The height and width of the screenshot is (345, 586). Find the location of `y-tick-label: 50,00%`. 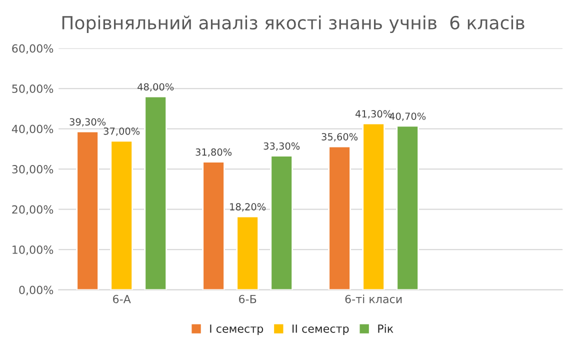

y-tick-label: 50,00% is located at coordinates (33, 89).